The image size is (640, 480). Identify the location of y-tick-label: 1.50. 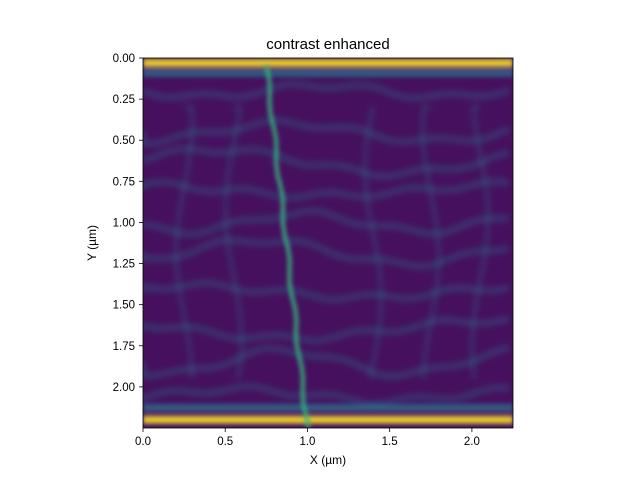
(124, 306).